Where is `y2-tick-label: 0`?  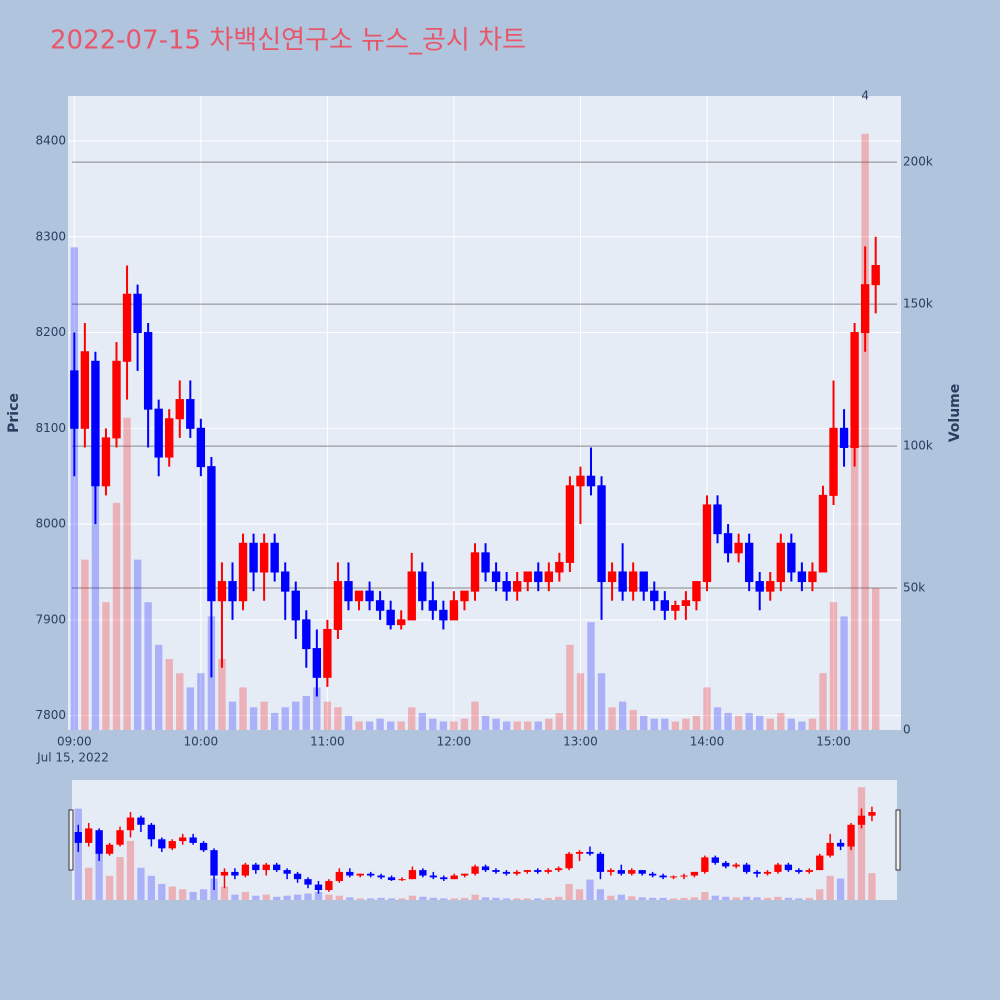
y2-tick-label: 0 is located at coordinates (907, 730).